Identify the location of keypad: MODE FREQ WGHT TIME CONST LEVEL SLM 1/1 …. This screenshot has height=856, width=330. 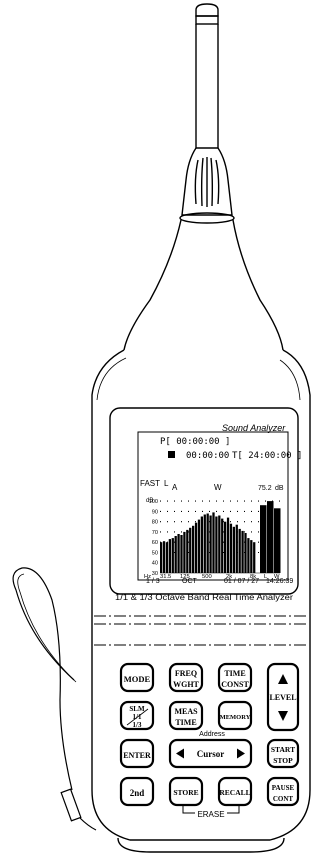
(209, 740).